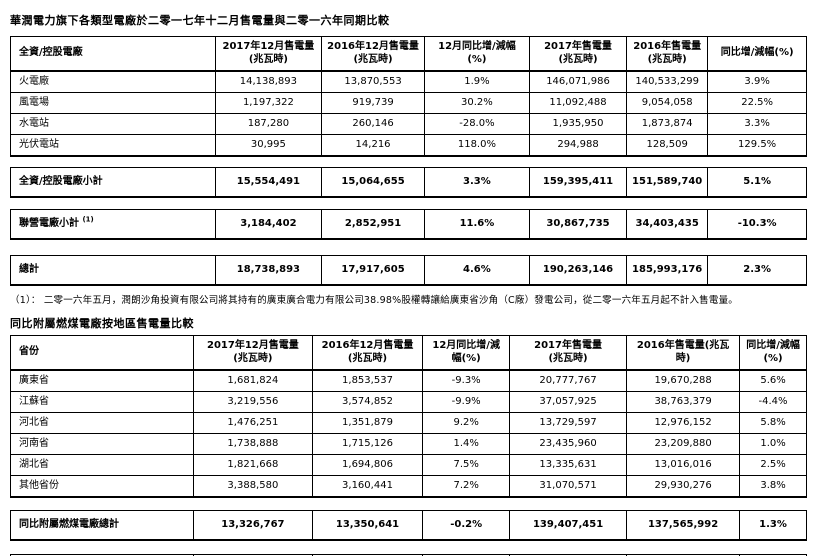 The width and height of the screenshot is (817, 556). What do you see at coordinates (773, 486) in the screenshot?
I see `data-cell: 3.8%` at bounding box center [773, 486].